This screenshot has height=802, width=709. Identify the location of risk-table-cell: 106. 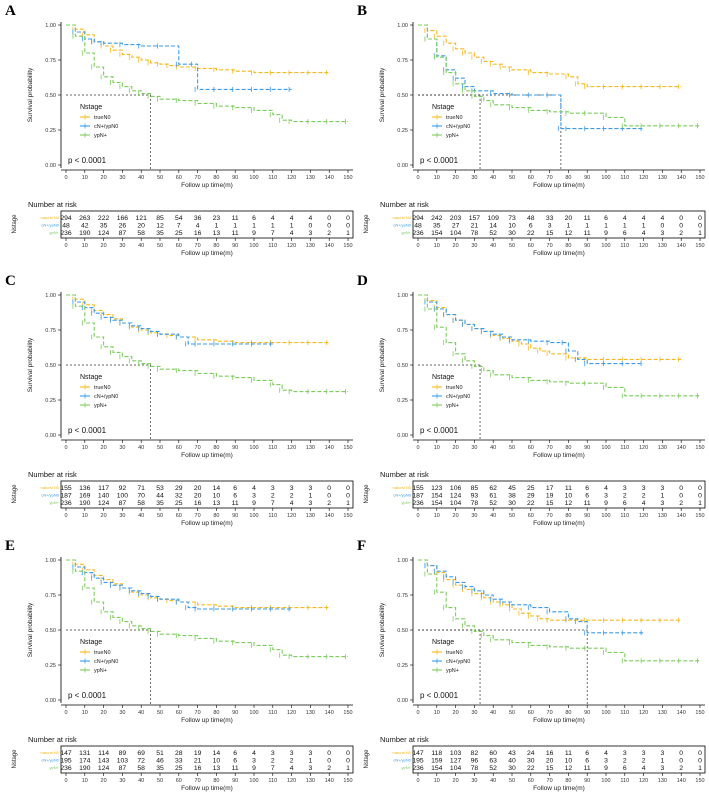
(456, 488).